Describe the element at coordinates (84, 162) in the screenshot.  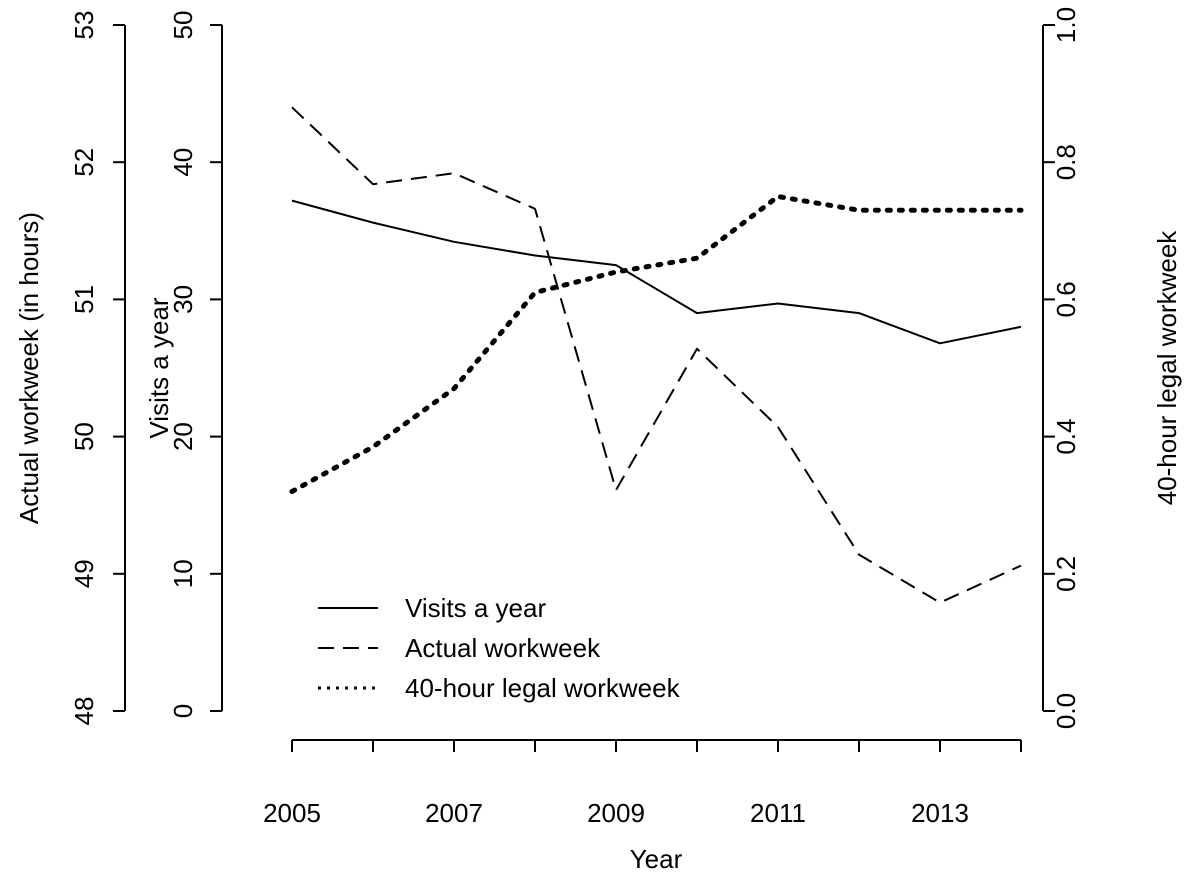
I see `left-axis-tick-label: 52` at that location.